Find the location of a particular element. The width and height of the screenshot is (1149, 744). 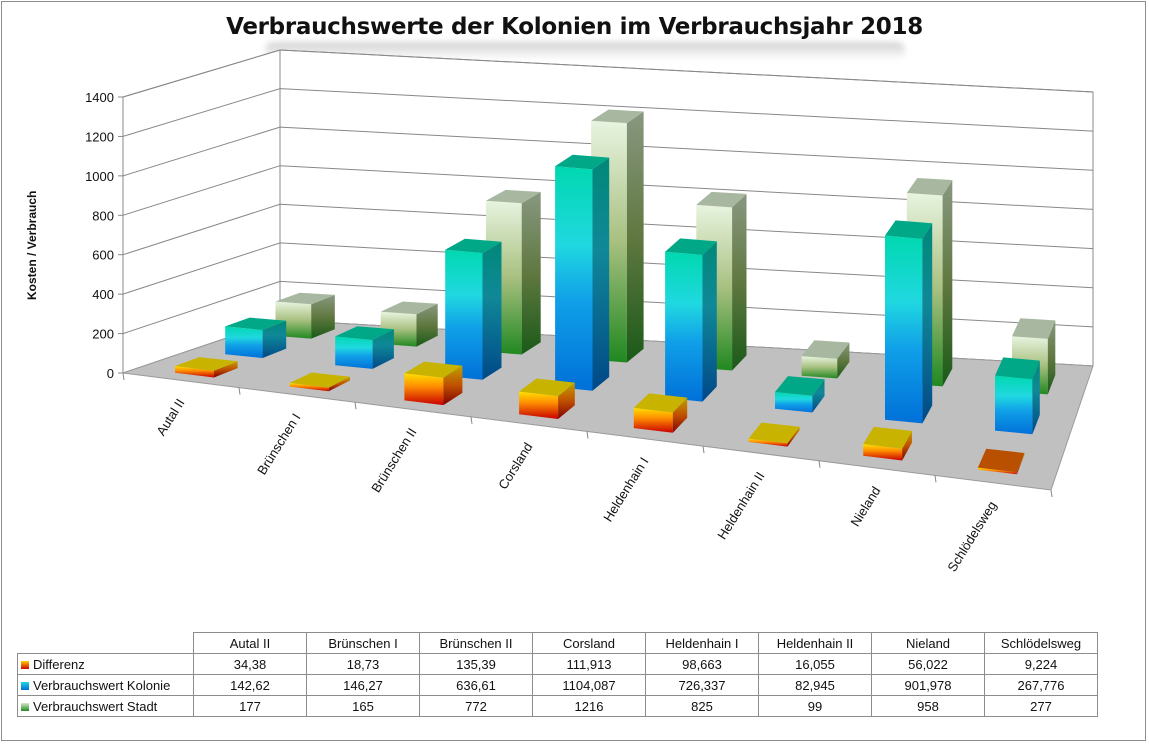

x-tick-label: Brünschen I is located at coordinates (278, 444).